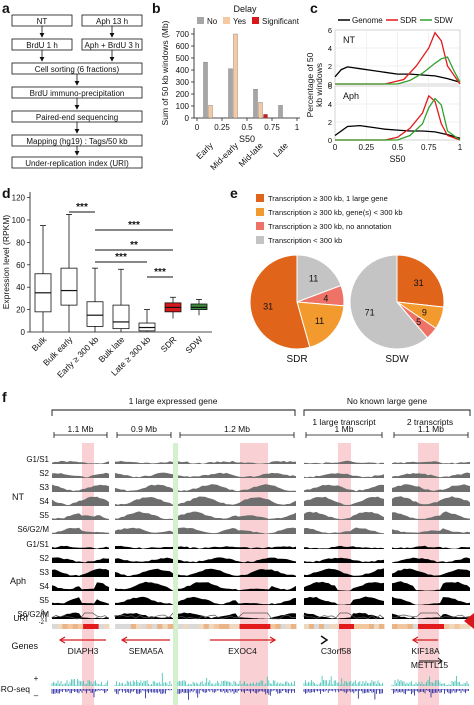  What do you see at coordinates (193, 344) in the screenshot?
I see `category-label: SDW` at bounding box center [193, 344].